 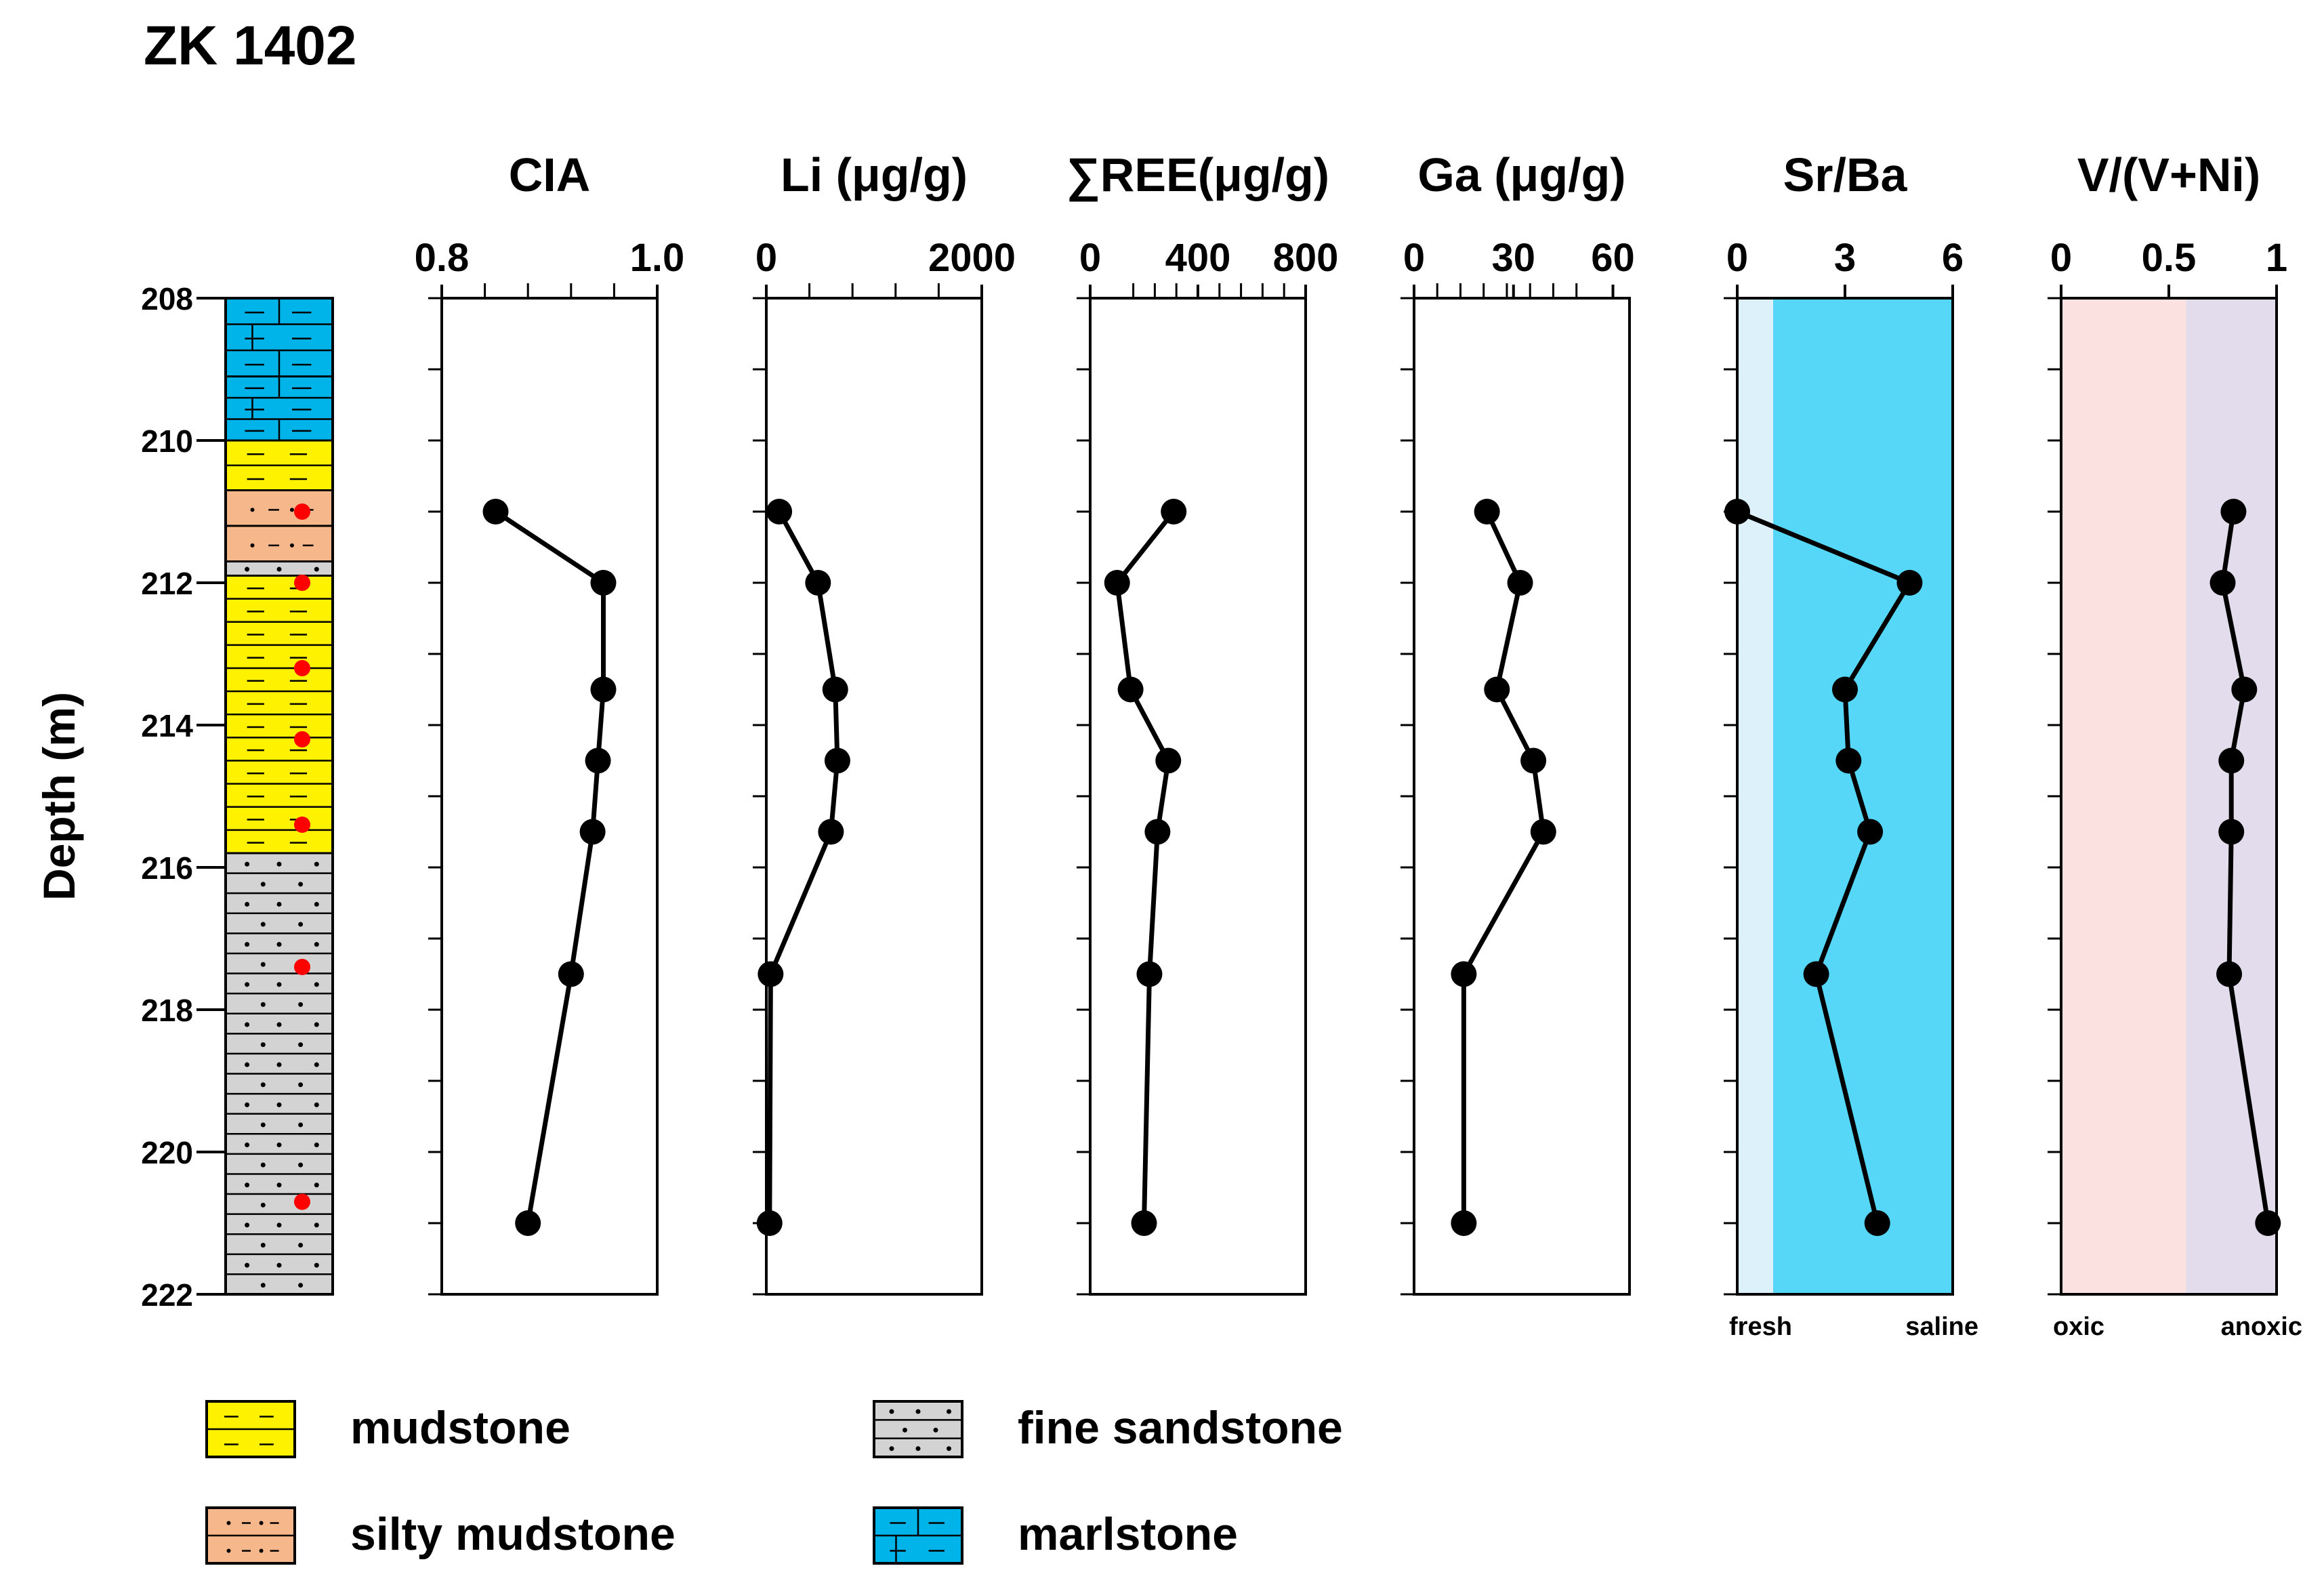 I want to click on figure-title: ZK 1402, so click(x=250, y=46).